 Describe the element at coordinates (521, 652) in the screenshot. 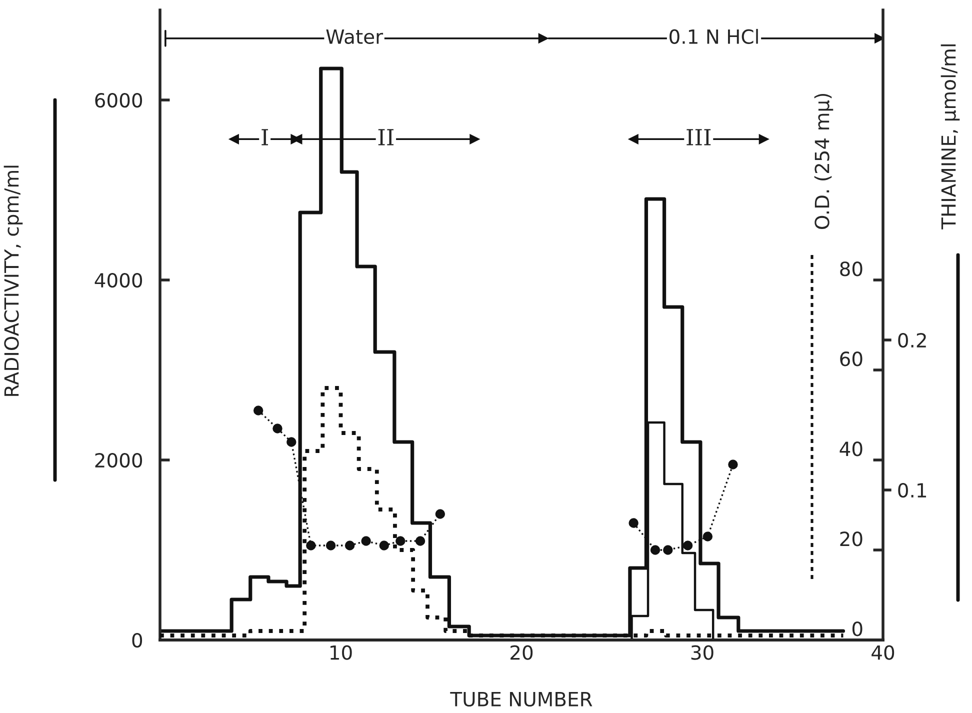

I see `x-tick-label: 20` at that location.